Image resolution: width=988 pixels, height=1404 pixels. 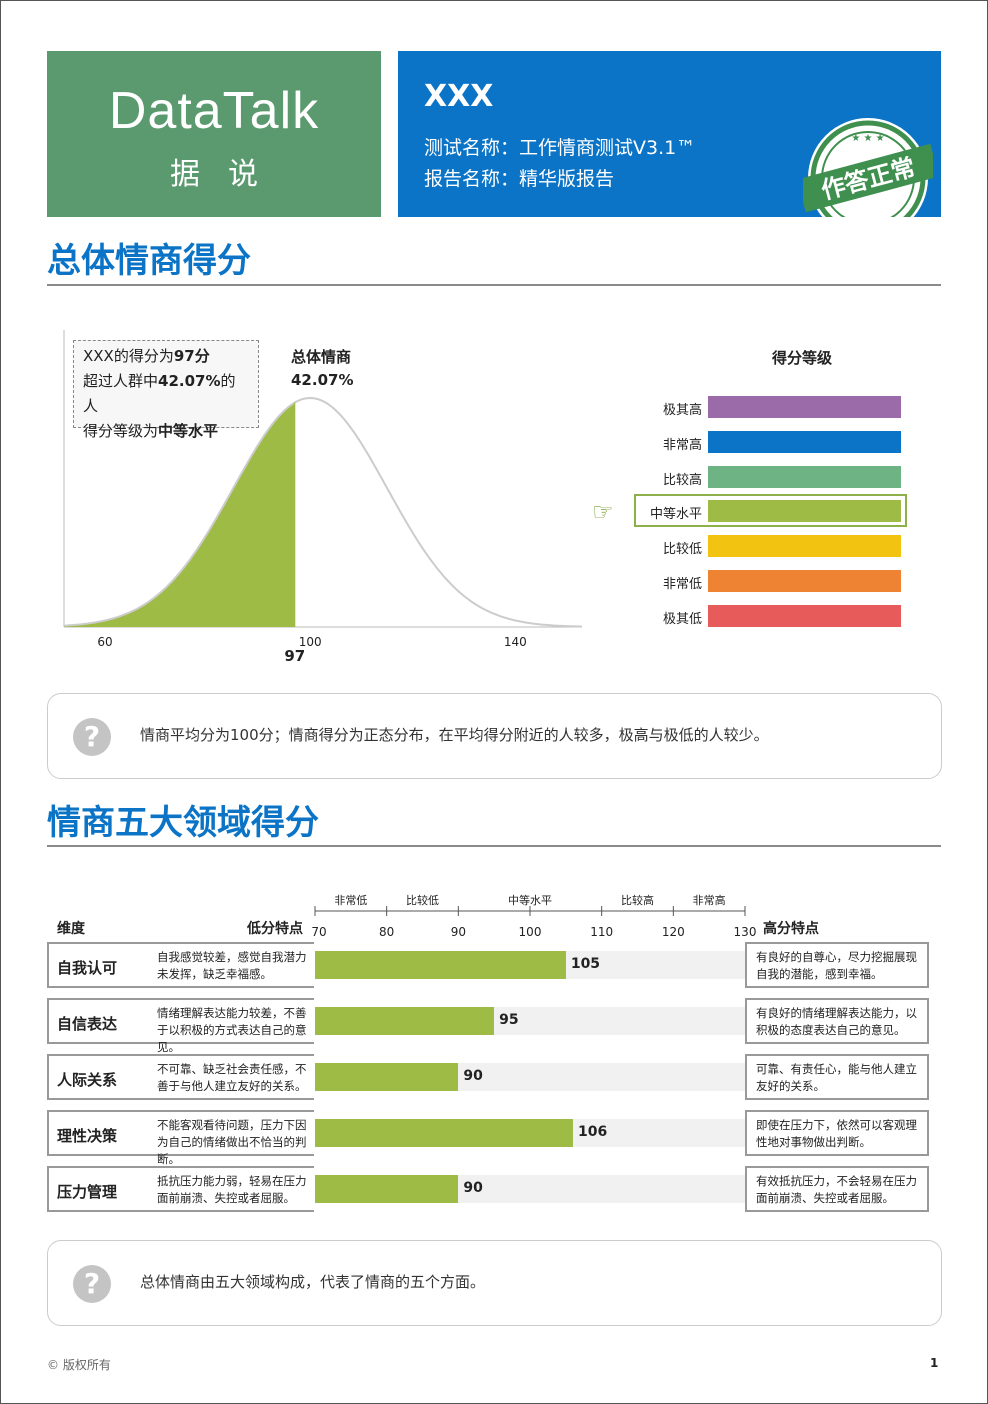 I want to click on test-name: 测试名称：工作情商测试V3.1™, so click(x=560, y=148).